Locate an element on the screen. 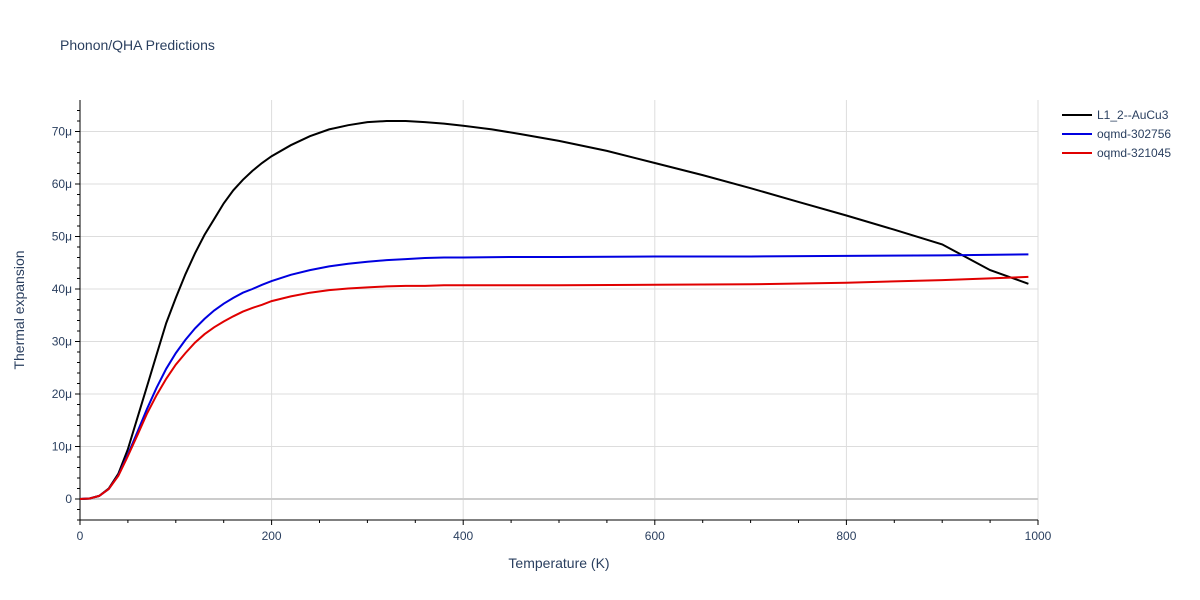  x-tick-label: 0 is located at coordinates (80, 536).